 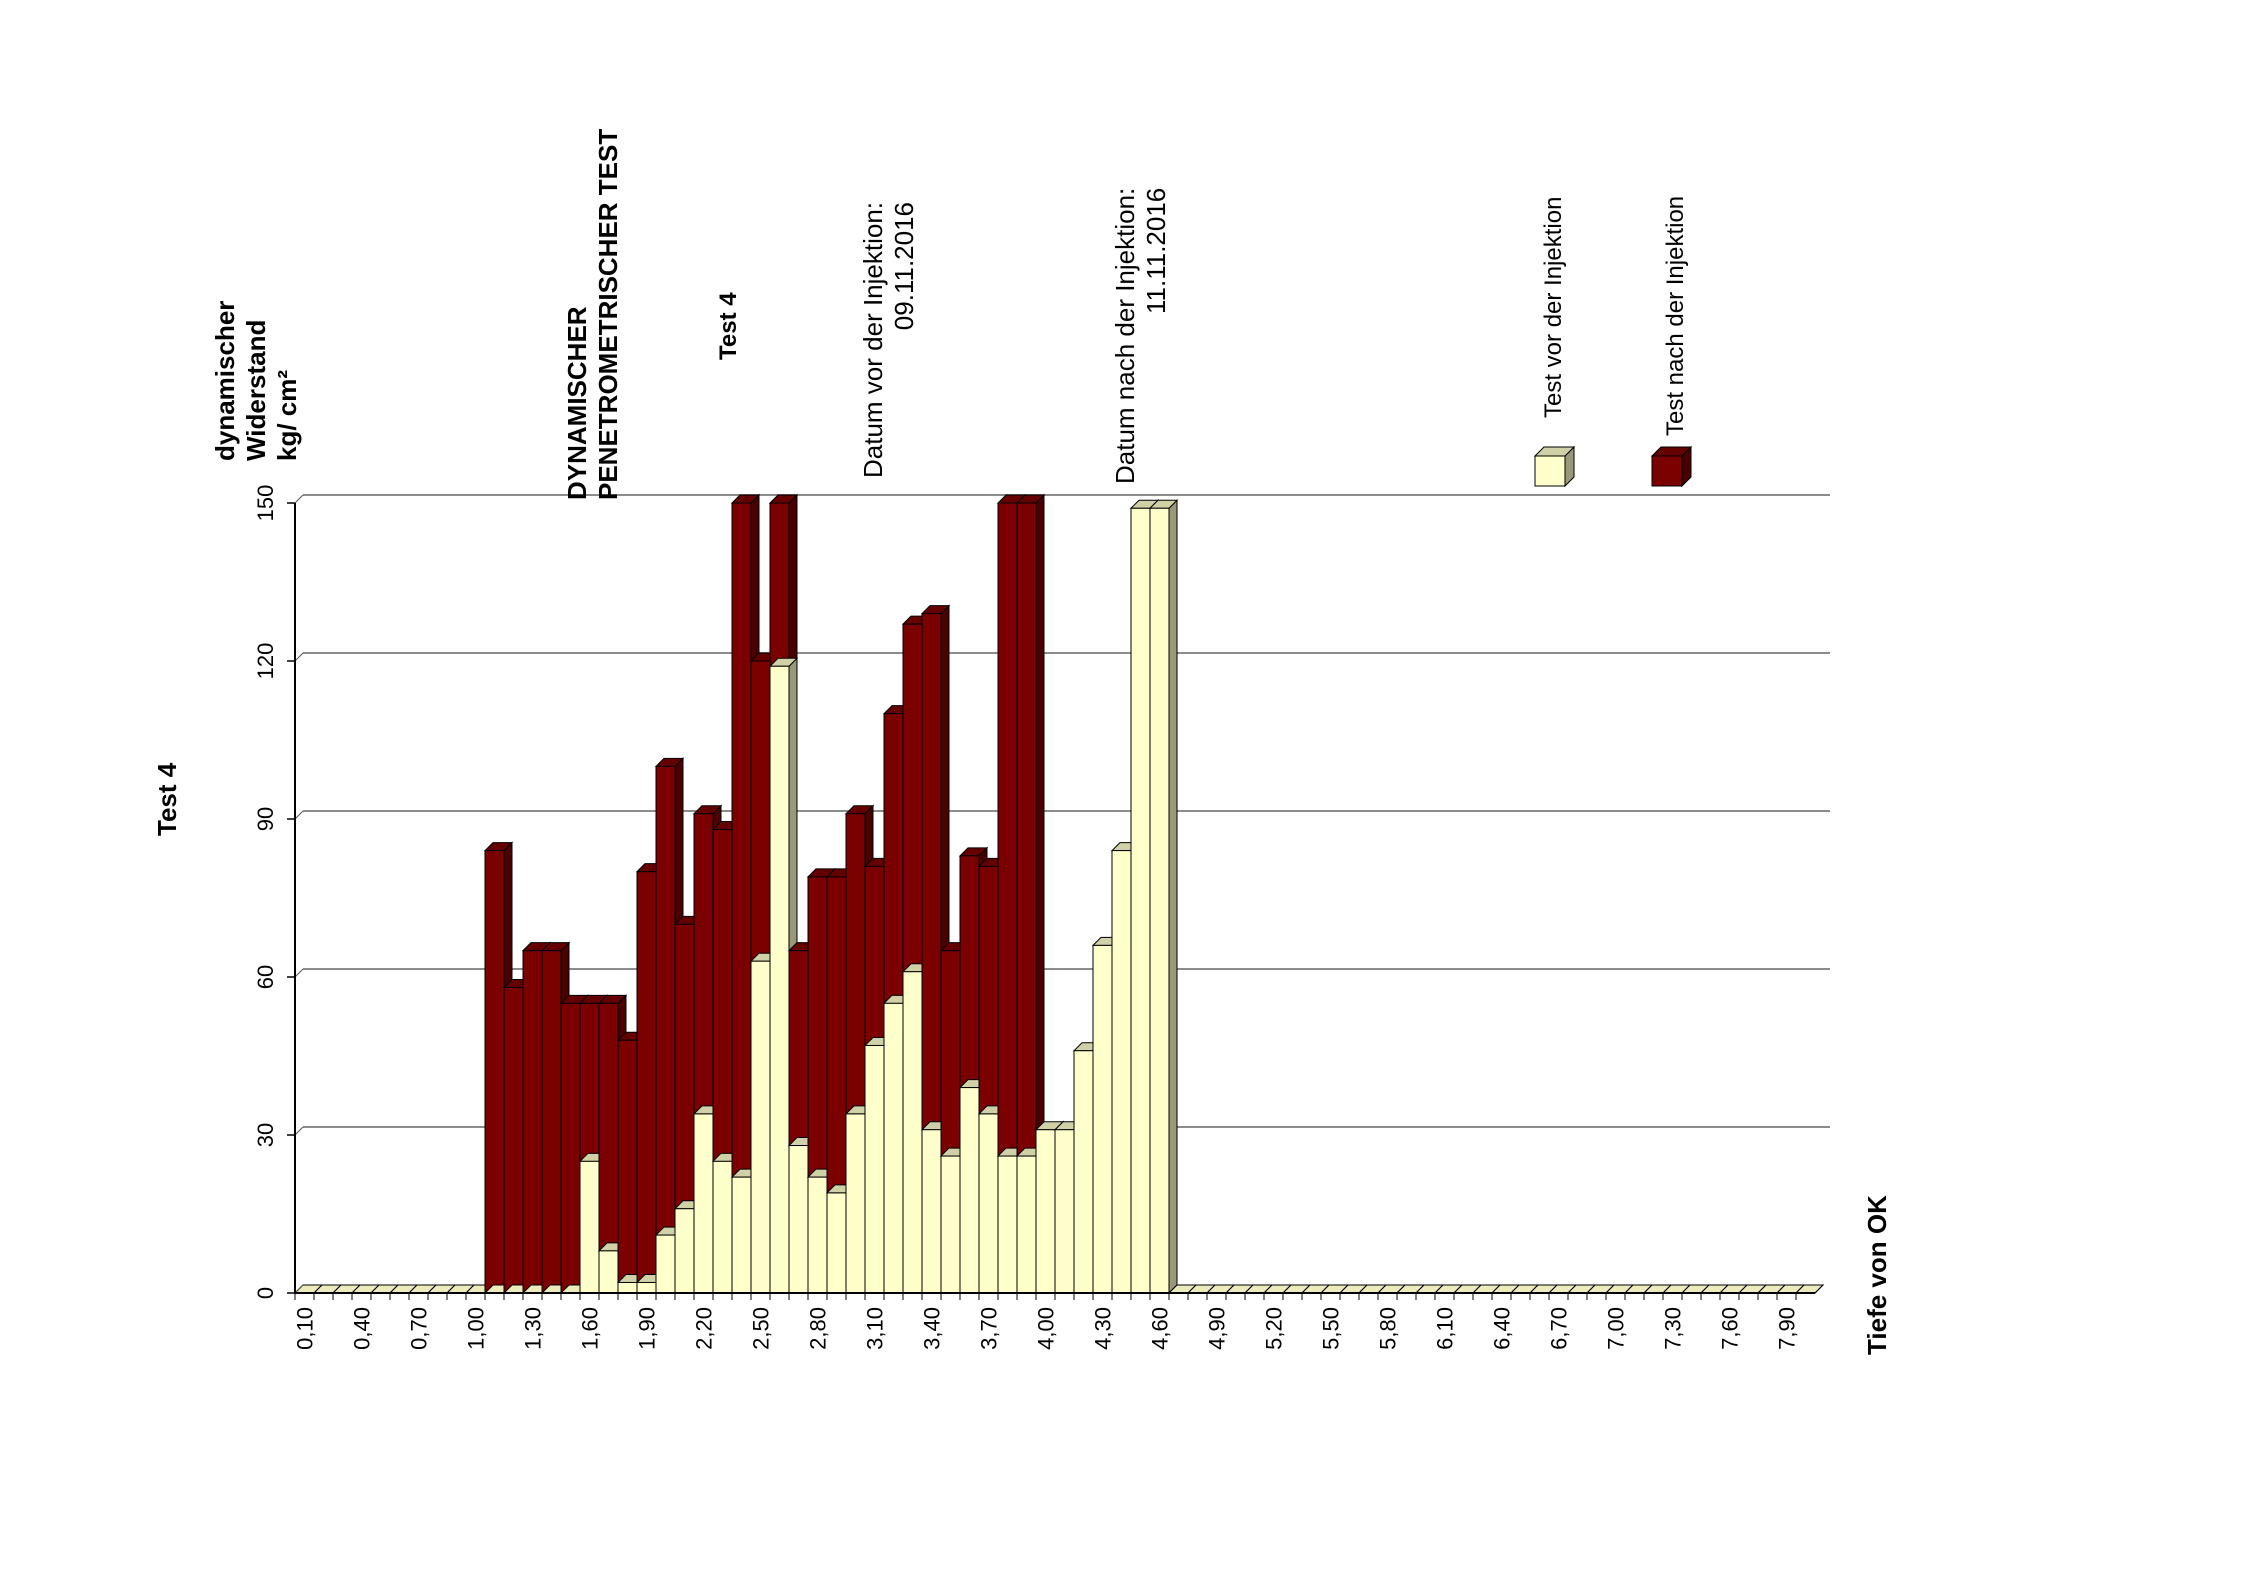 I want to click on x-tick-label: 3,40, so click(x=932, y=1328).